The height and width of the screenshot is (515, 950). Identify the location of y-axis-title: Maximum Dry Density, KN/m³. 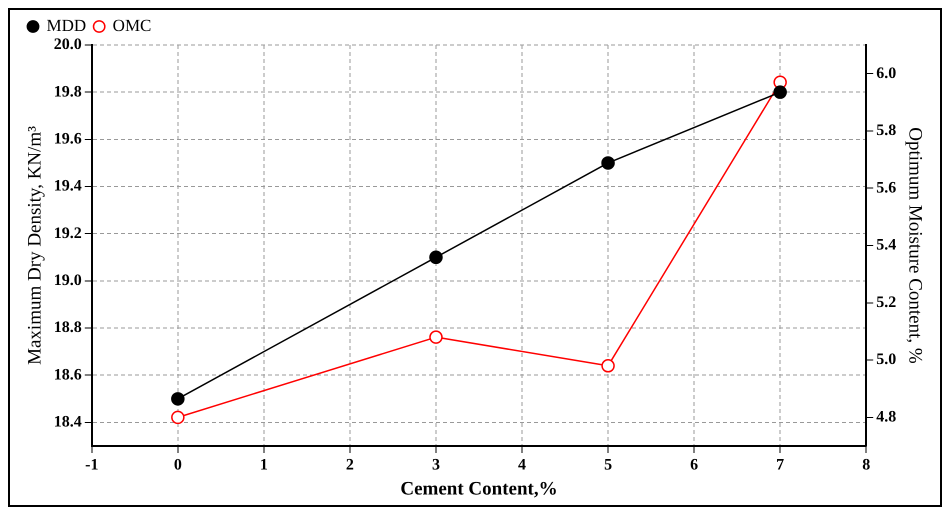
(35, 245).